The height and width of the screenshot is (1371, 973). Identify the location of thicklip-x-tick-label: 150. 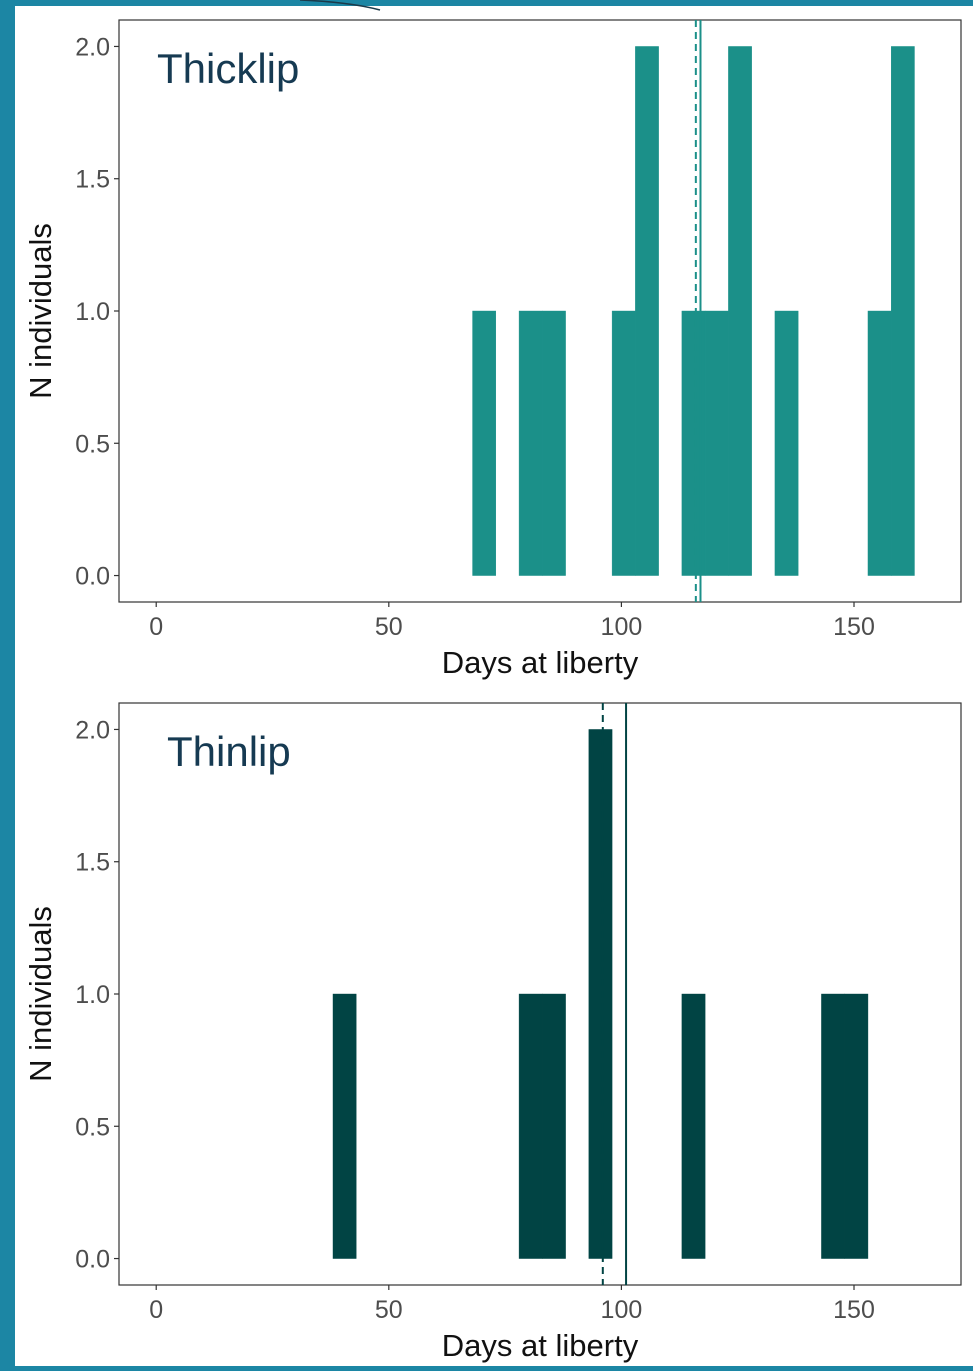
(854, 627).